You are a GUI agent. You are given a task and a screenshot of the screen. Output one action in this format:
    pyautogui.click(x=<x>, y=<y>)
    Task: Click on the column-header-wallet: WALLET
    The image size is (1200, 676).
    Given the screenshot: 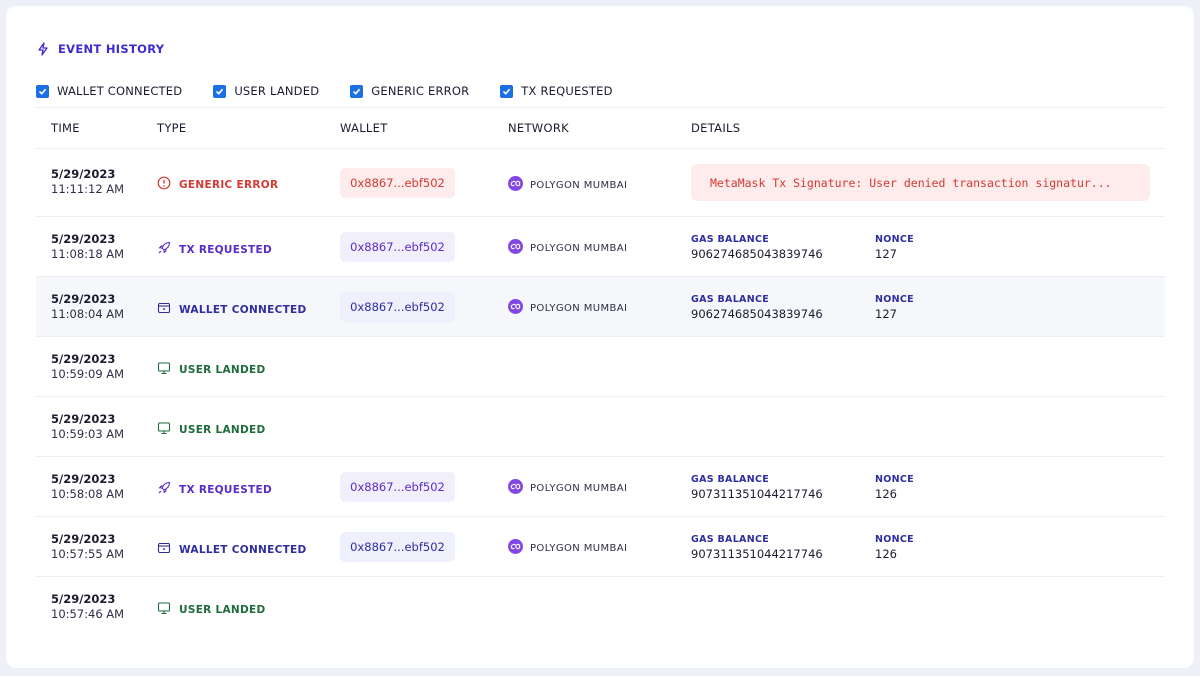 What is the action you would take?
    pyautogui.click(x=364, y=128)
    